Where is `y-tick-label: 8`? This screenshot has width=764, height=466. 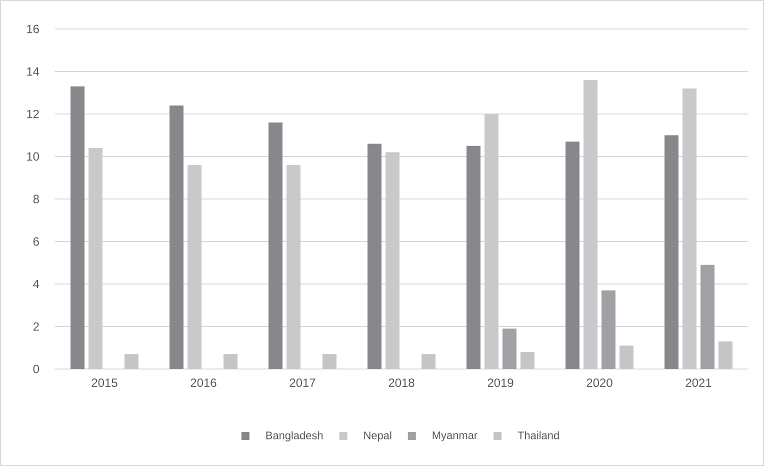 y-tick-label: 8 is located at coordinates (36, 199).